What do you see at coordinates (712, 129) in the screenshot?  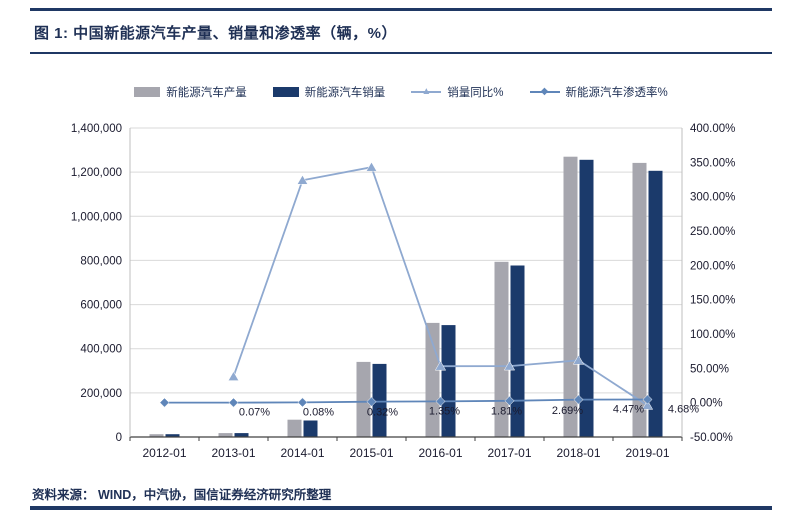 I see `svg-text: 400.00%` at bounding box center [712, 129].